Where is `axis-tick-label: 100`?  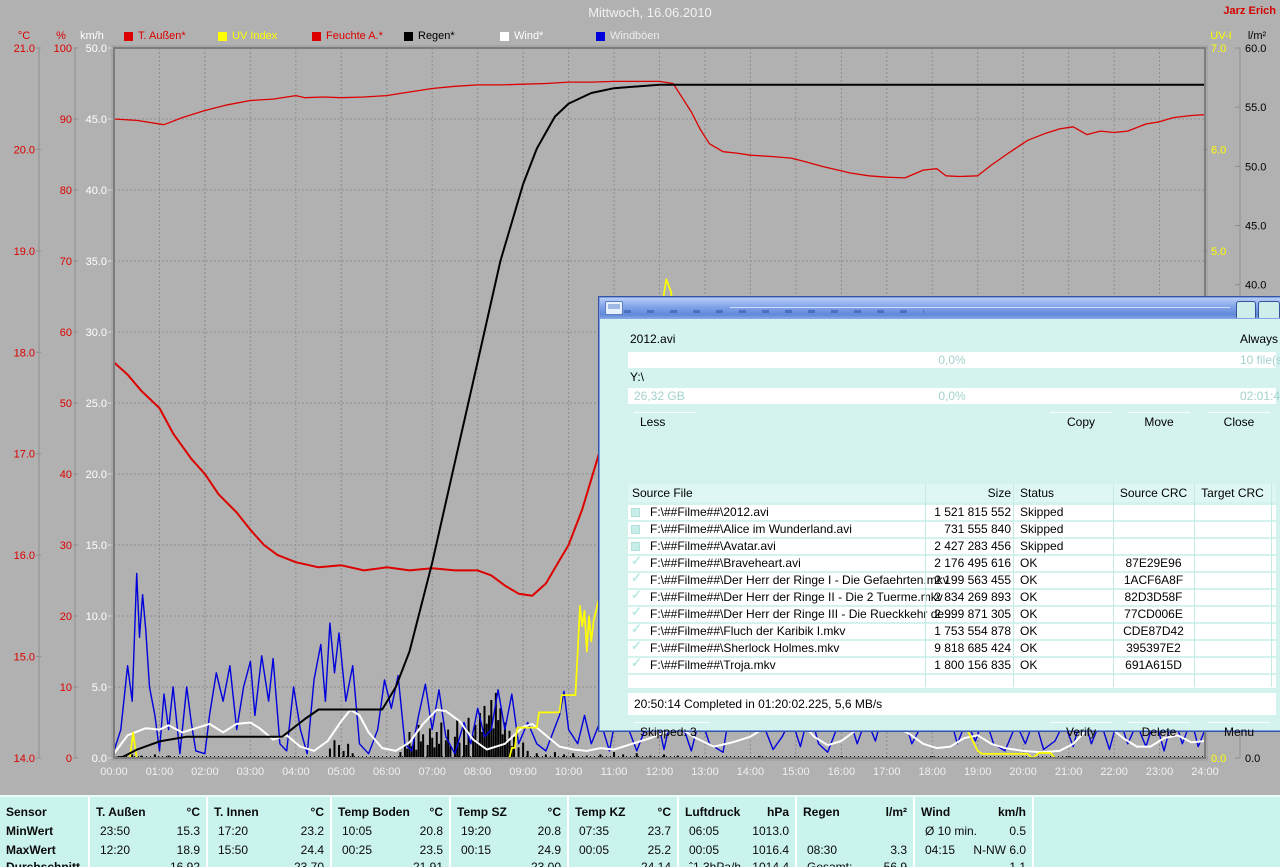 axis-tick-label: 100 is located at coordinates (63, 49).